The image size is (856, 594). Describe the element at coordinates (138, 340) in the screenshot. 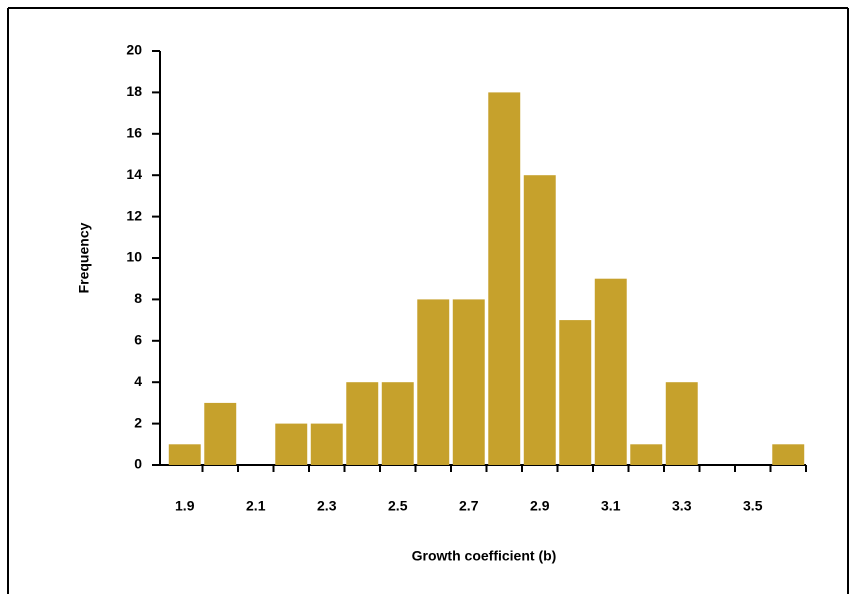

I see `y-tick-label: 6` at that location.